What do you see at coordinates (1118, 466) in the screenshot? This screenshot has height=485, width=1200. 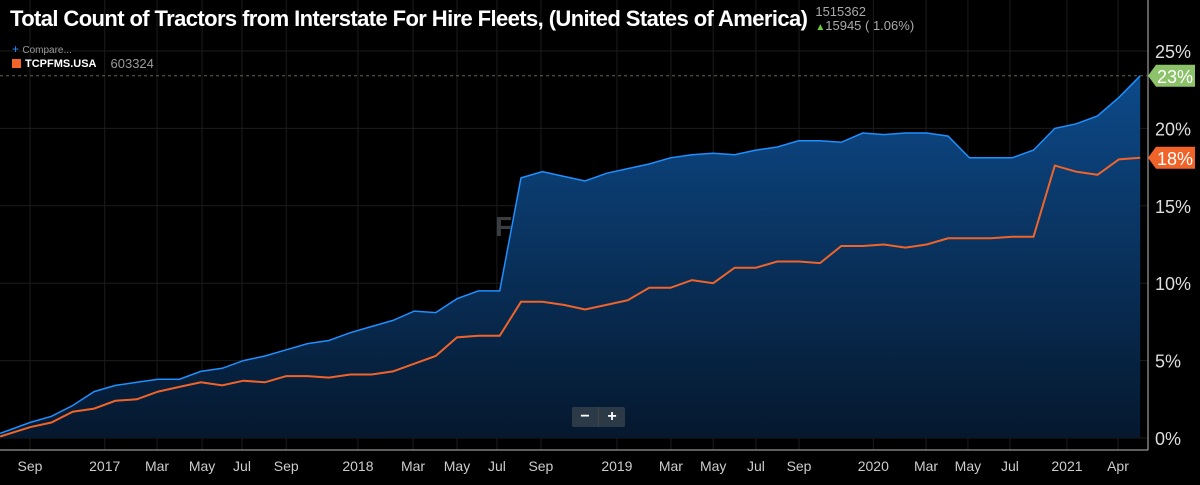 I see `x-tick-label: Apr` at bounding box center [1118, 466].